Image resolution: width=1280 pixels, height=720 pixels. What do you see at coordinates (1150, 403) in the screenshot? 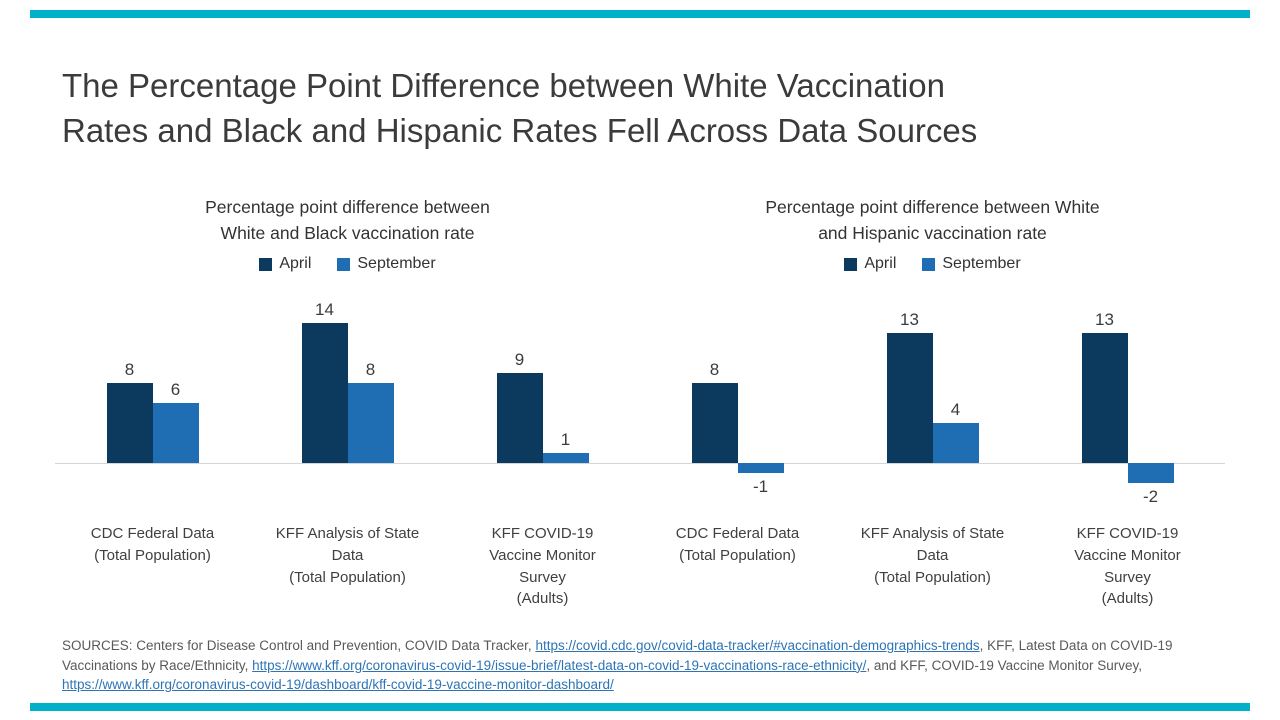
I see `bar-column: -2` at bounding box center [1150, 403].